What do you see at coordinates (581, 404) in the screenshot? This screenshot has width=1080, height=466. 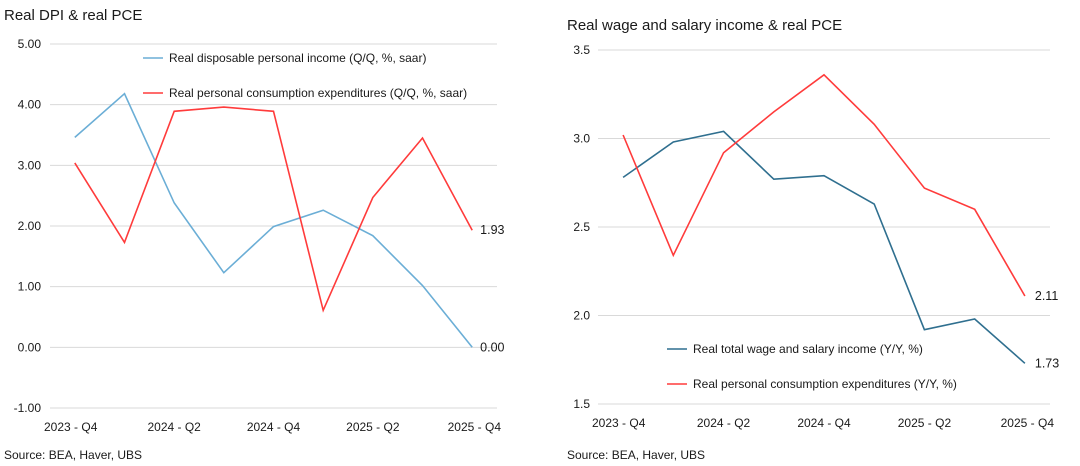 I see `y-tick-label: 1.5` at bounding box center [581, 404].